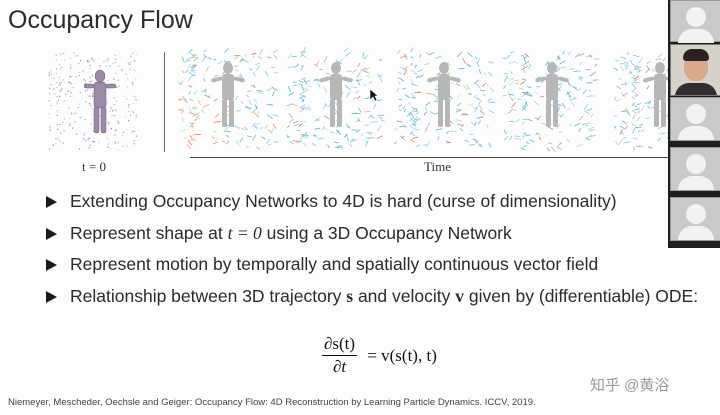 Image resolution: width=720 pixels, height=415 pixels. Describe the element at coordinates (386, 232) in the screenshot. I see `bullet-text: using a 3D Occupancy Network` at that location.